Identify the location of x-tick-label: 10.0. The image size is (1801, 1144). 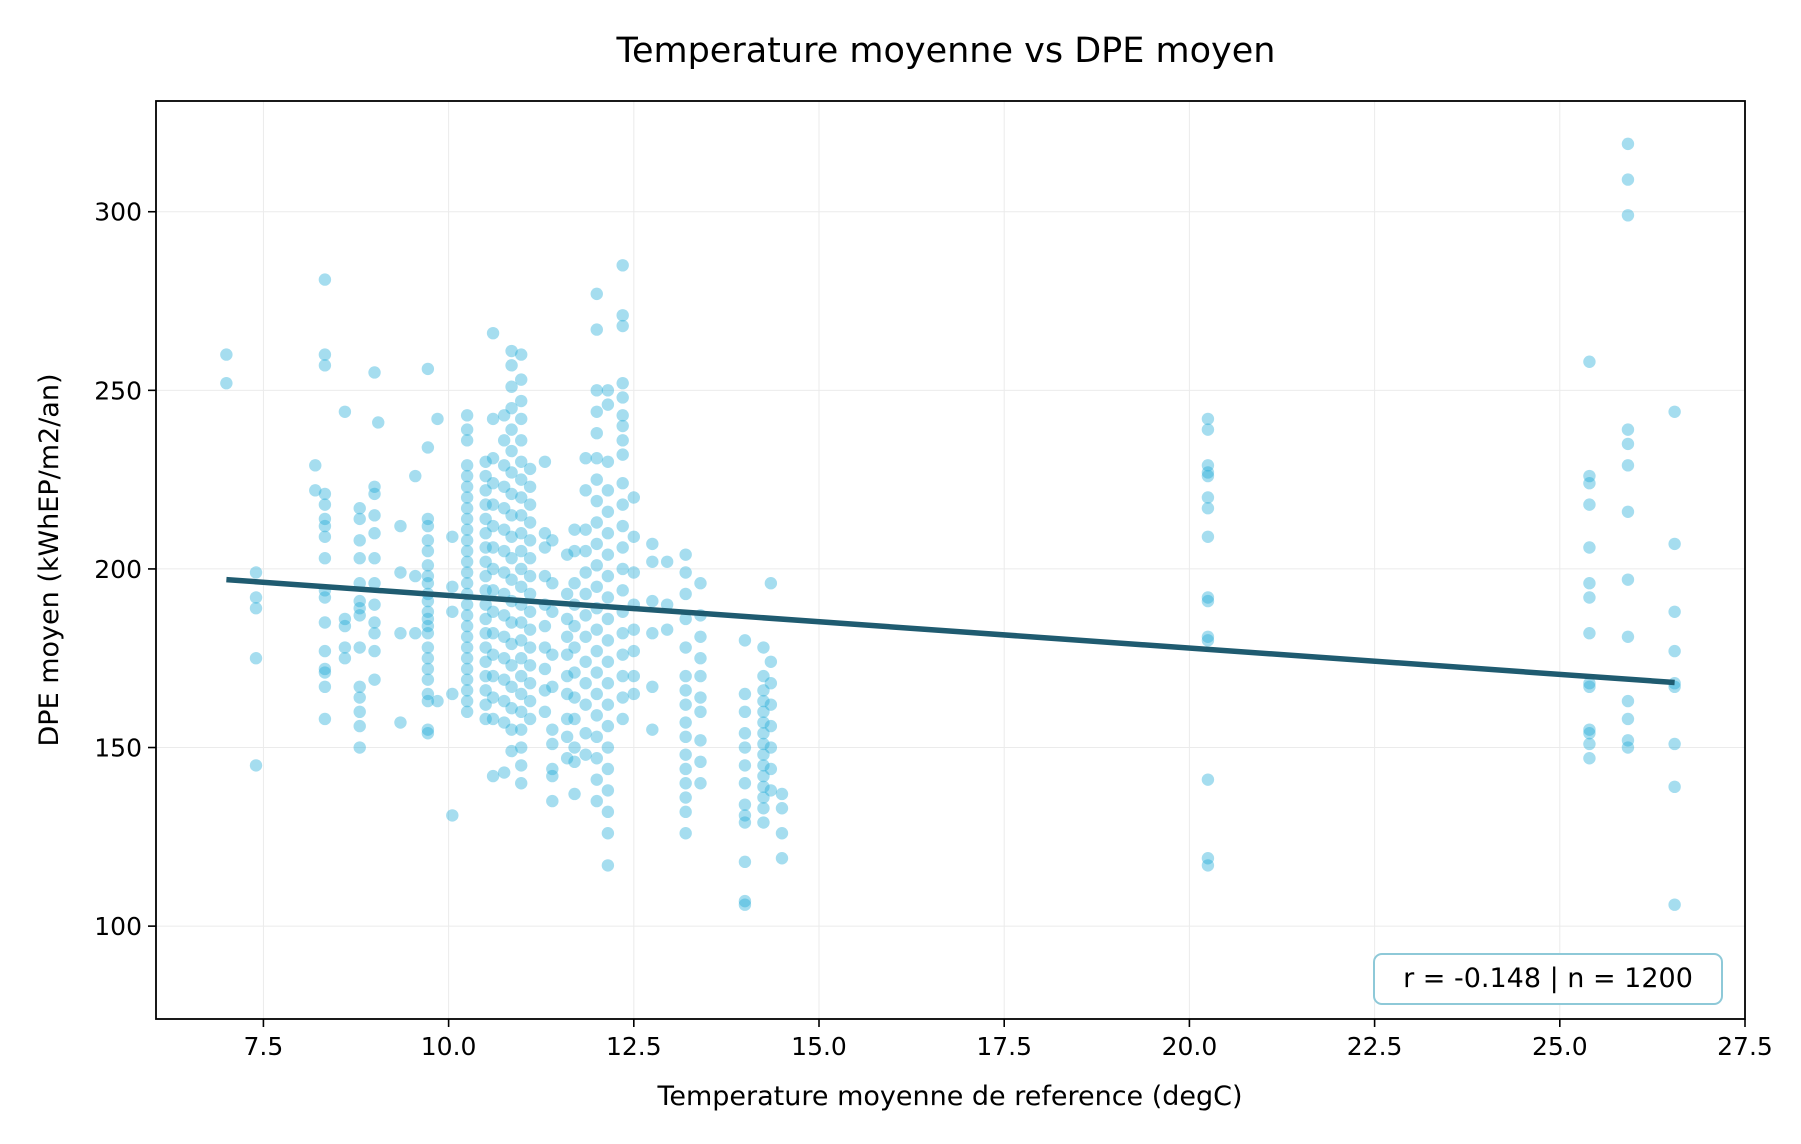
(449, 1046).